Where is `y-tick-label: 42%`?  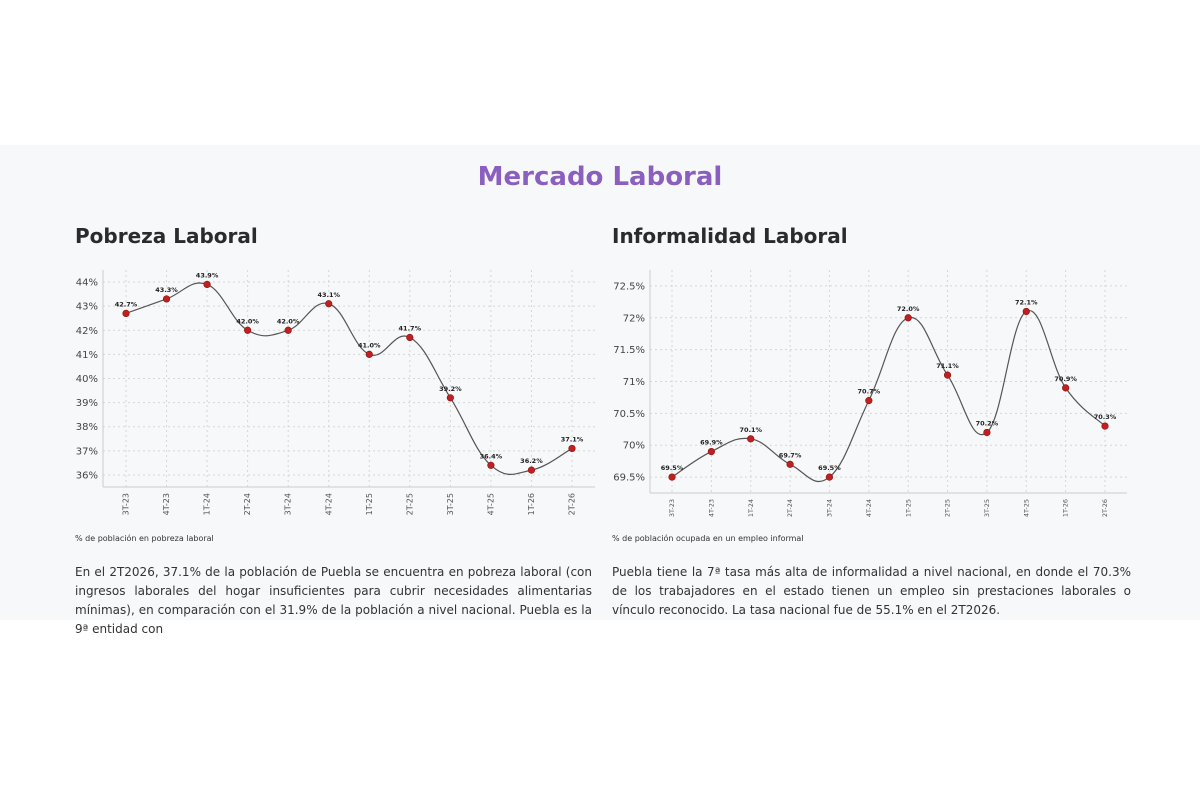 y-tick-label: 42% is located at coordinates (87, 331).